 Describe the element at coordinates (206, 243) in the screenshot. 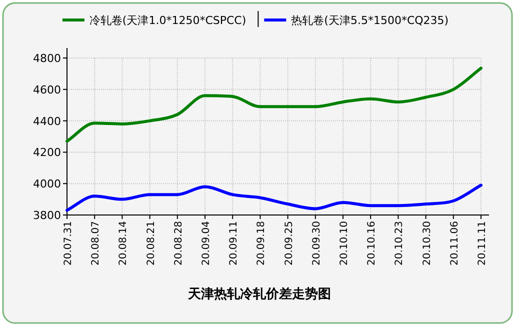

I see `x-tick-label: 20.09.04` at that location.